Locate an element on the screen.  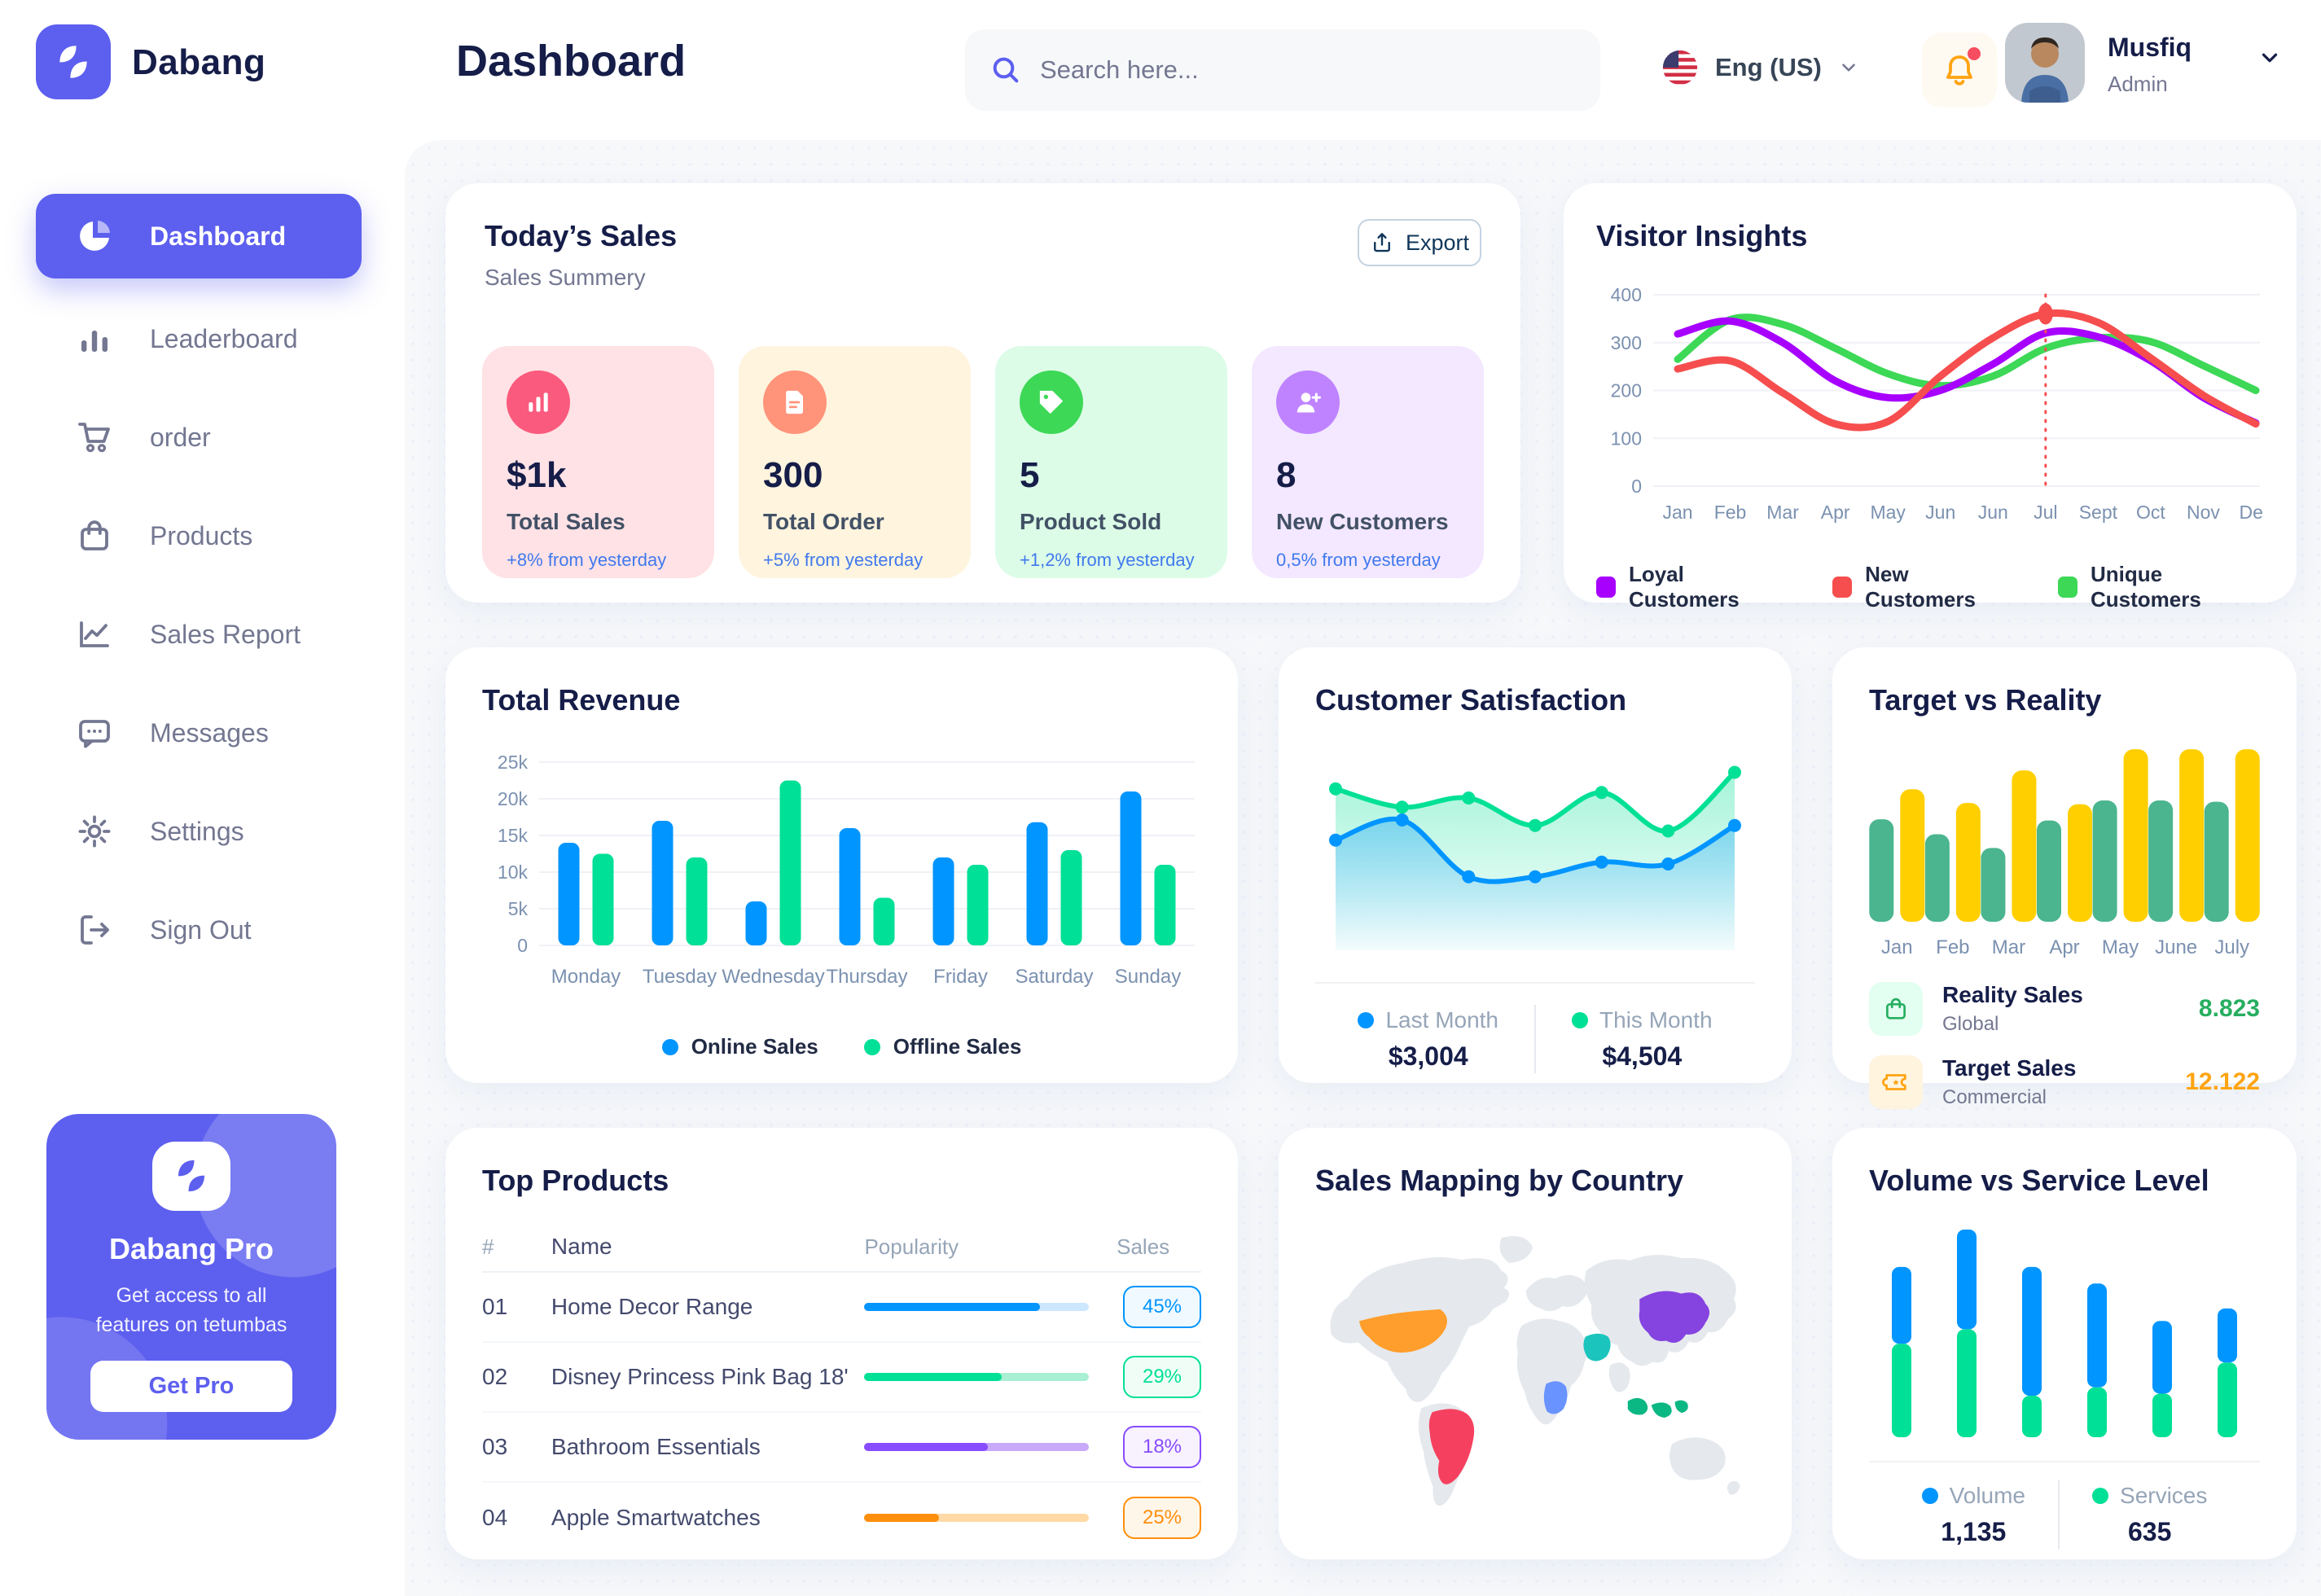
svg-text: Jan is located at coordinates (1897, 947).